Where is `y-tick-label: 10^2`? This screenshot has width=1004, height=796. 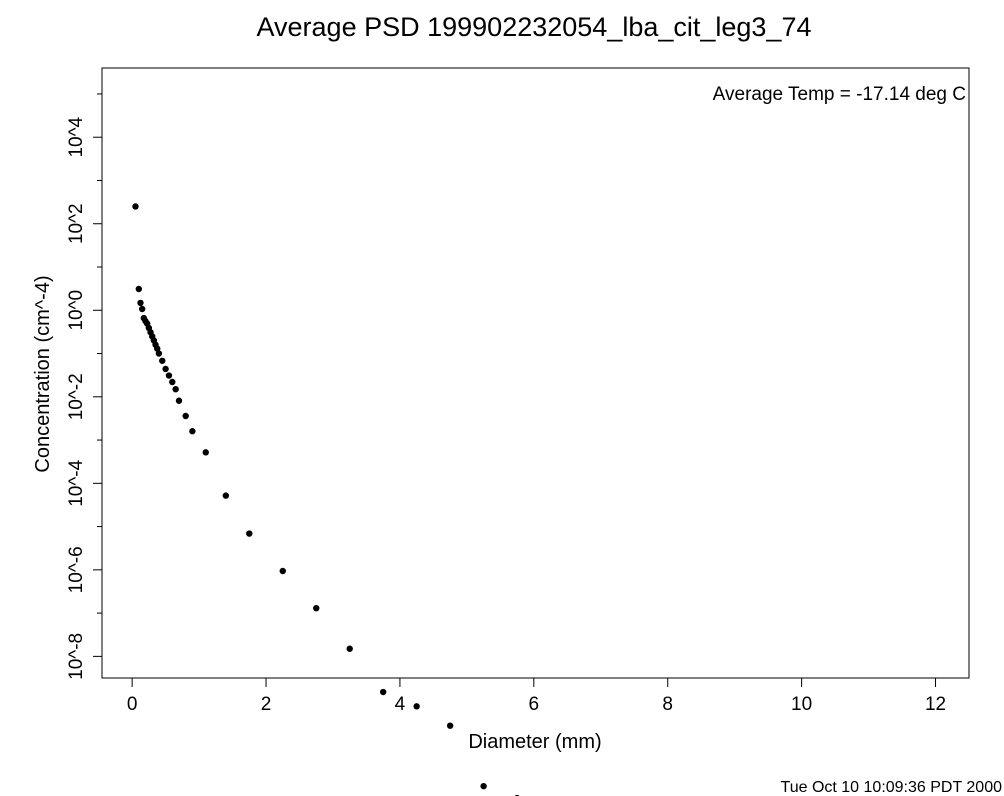
y-tick-label: 10^2 is located at coordinates (76, 223).